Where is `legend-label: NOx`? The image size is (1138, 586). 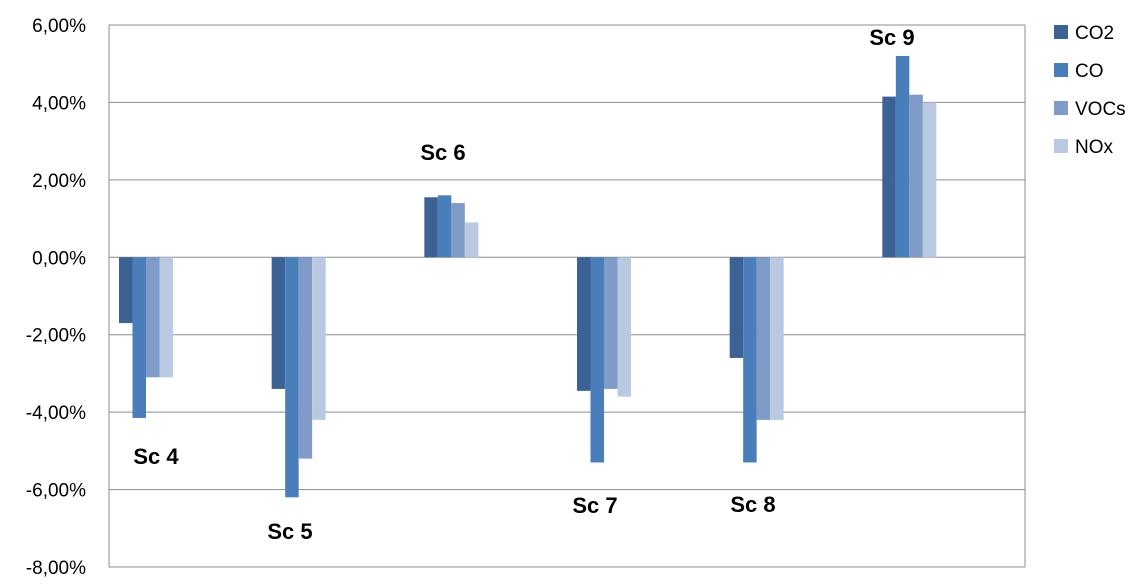 legend-label: NOx is located at coordinates (1094, 147).